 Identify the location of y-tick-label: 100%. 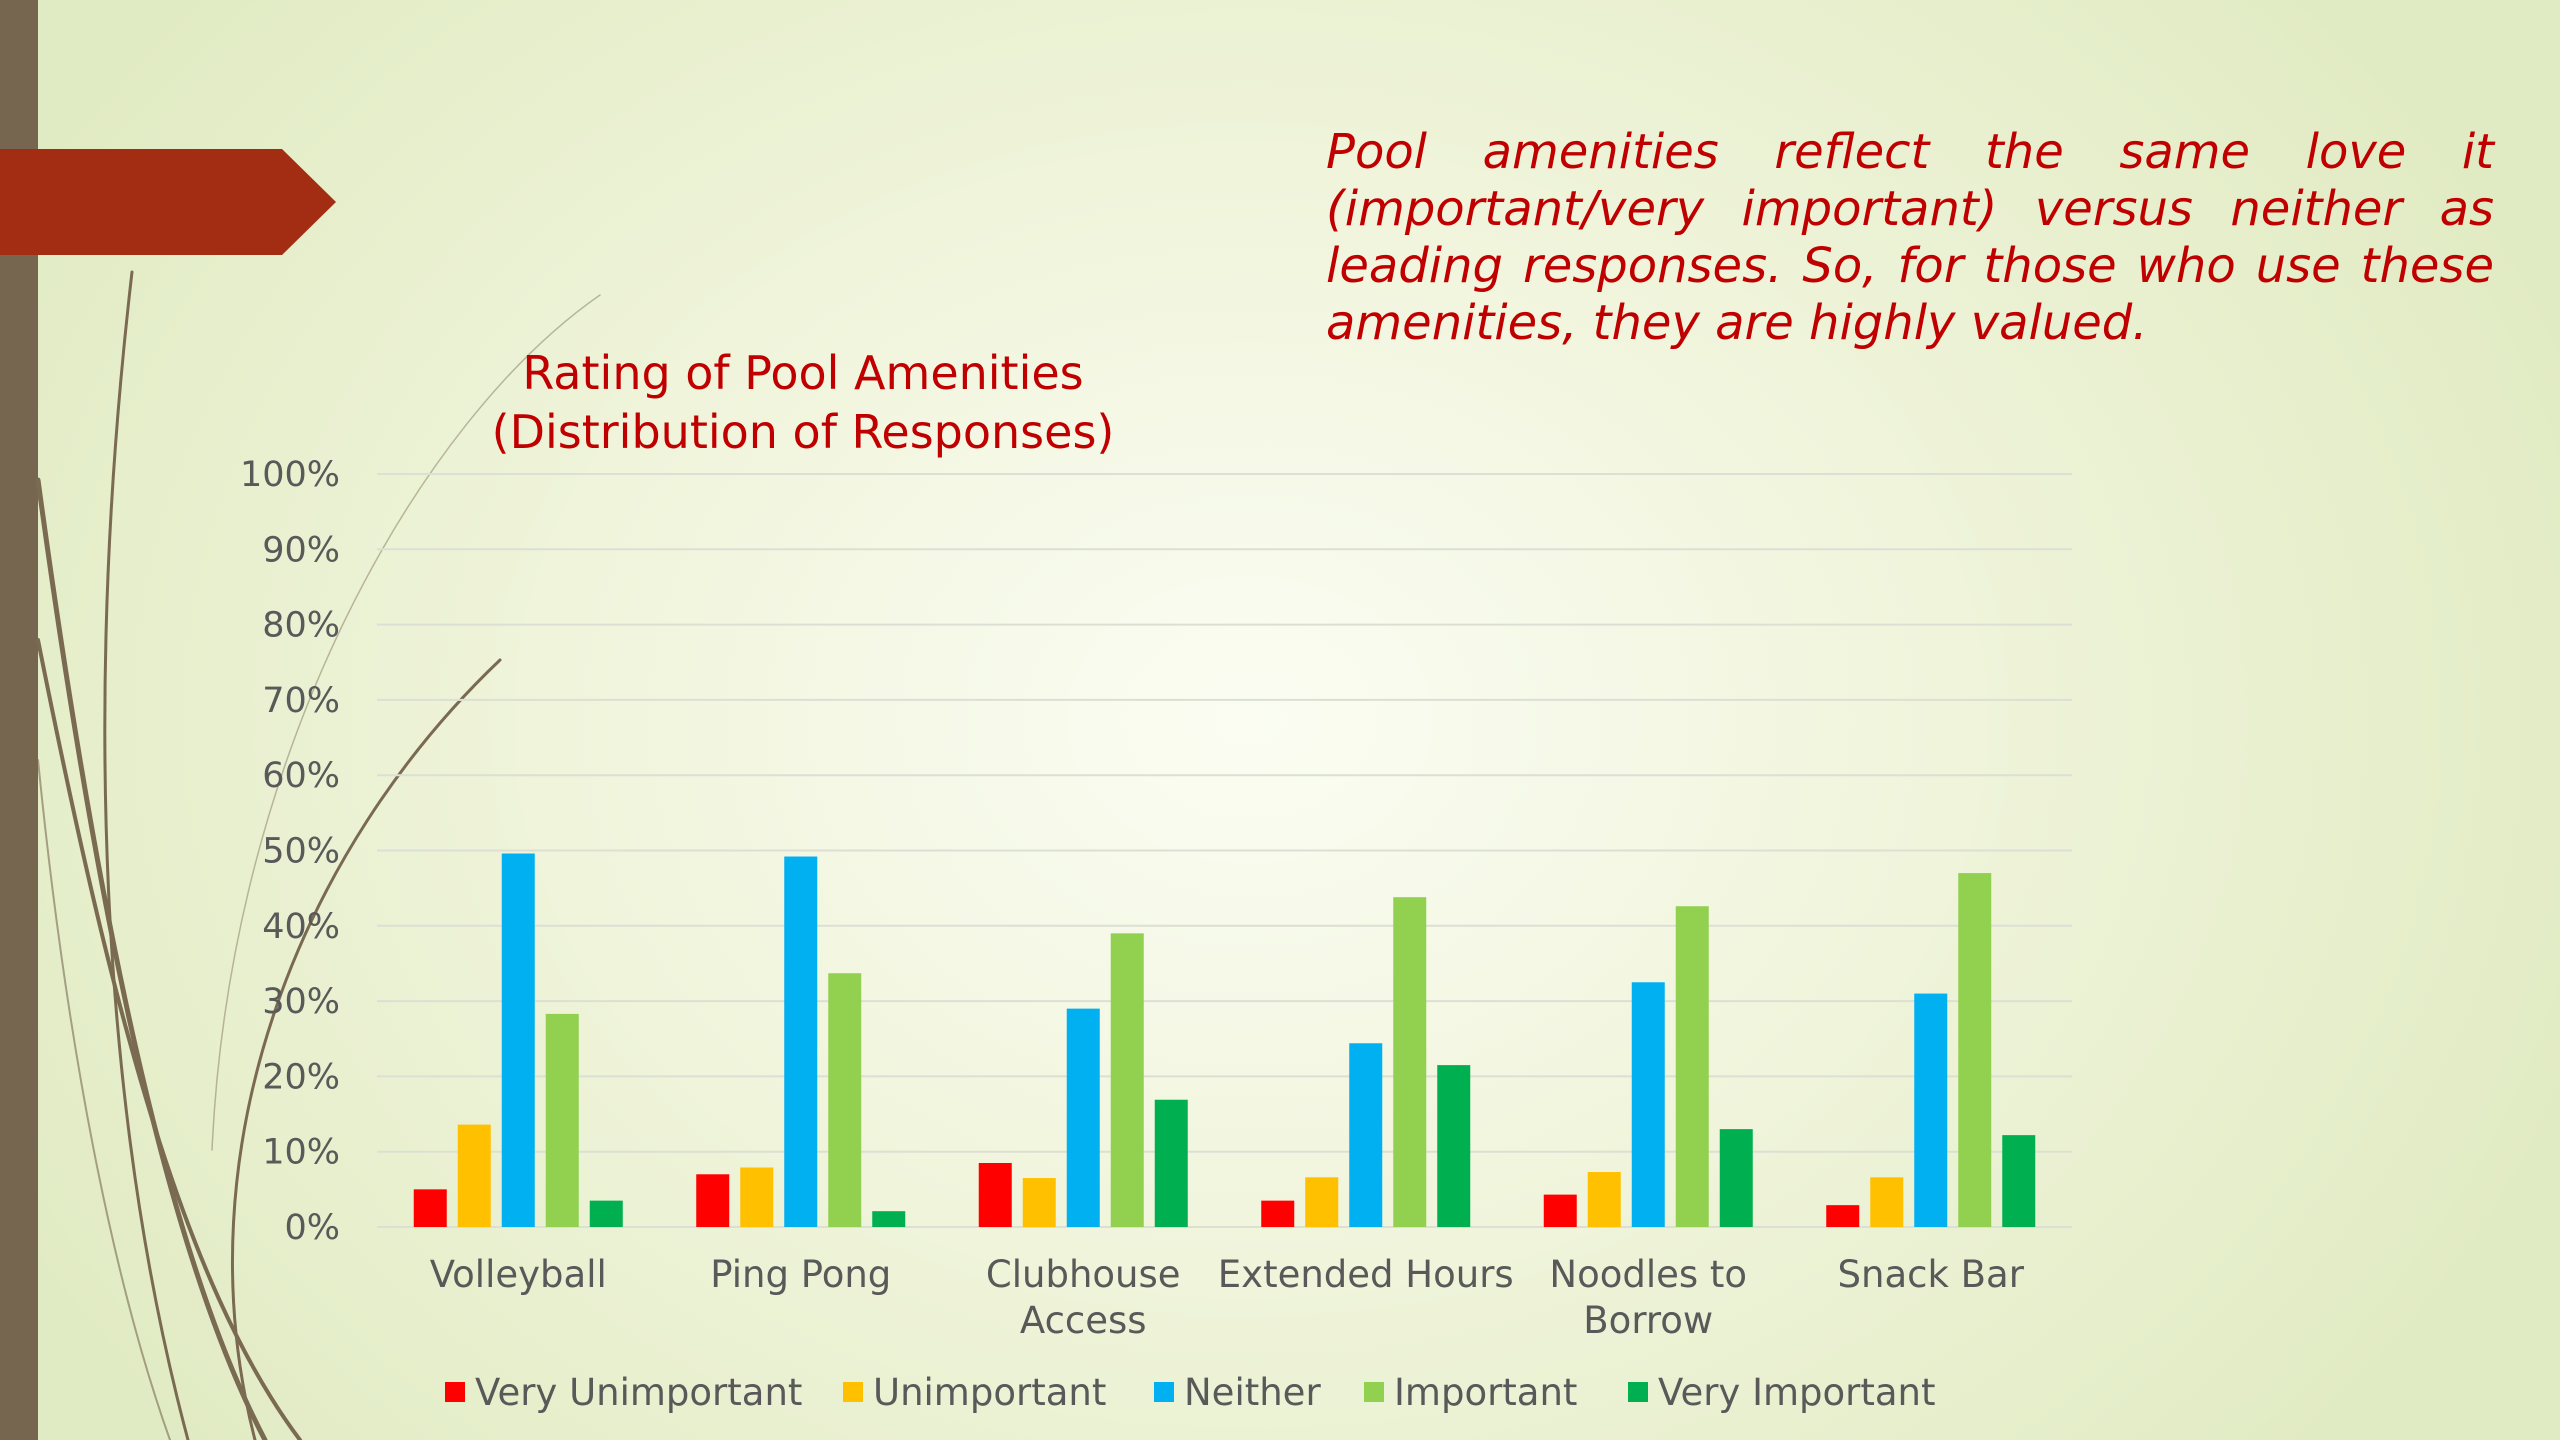
(290, 475).